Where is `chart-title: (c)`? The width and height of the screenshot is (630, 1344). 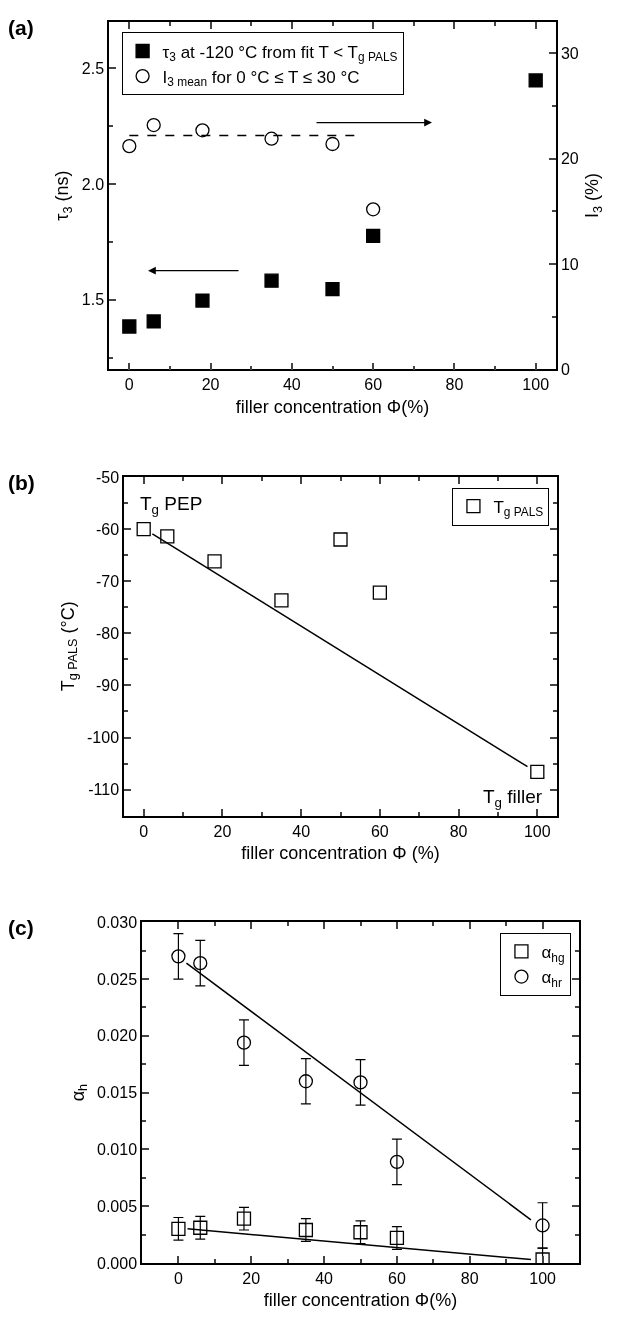 chart-title: (c) is located at coordinates (21, 927).